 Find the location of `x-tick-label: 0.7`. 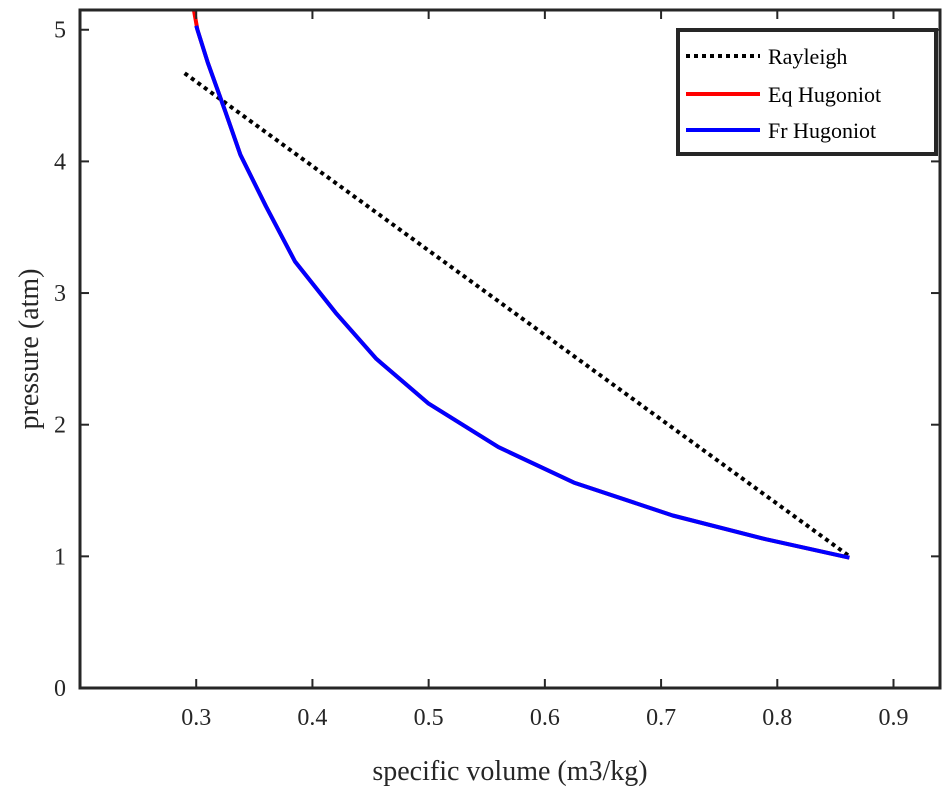

x-tick-label: 0.7 is located at coordinates (661, 718).